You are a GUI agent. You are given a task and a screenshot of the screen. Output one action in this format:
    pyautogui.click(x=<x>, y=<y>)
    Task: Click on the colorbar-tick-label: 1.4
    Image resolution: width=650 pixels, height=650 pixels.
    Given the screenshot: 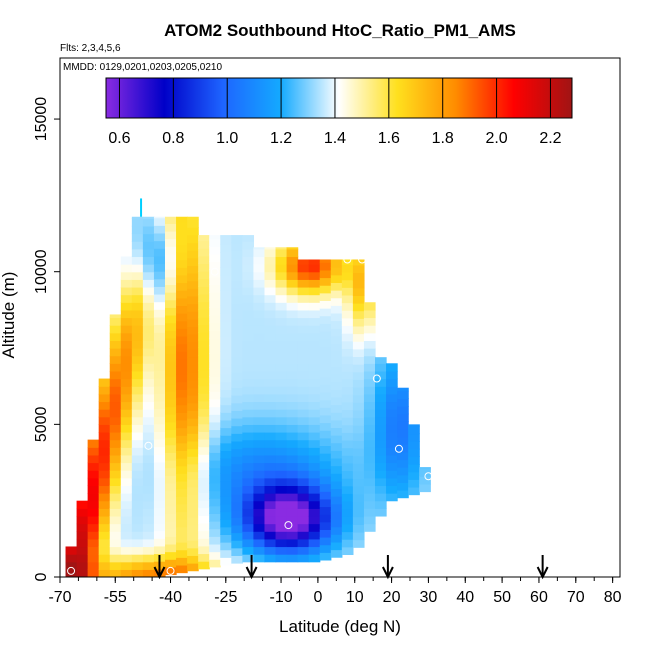 What is the action you would take?
    pyautogui.click(x=335, y=138)
    